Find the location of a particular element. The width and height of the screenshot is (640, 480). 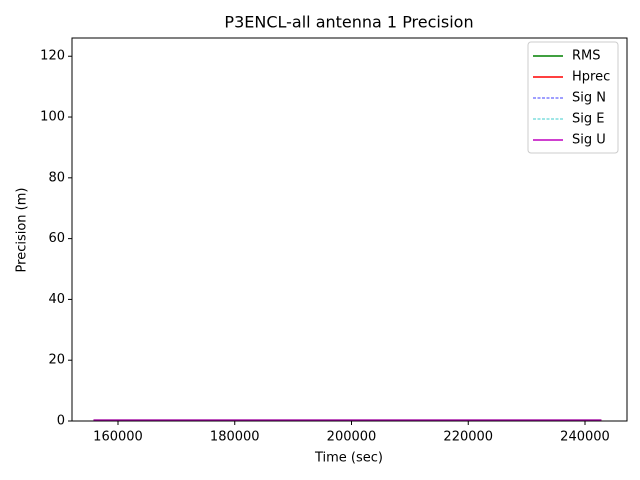

x-tick-label: 240000 is located at coordinates (585, 437).